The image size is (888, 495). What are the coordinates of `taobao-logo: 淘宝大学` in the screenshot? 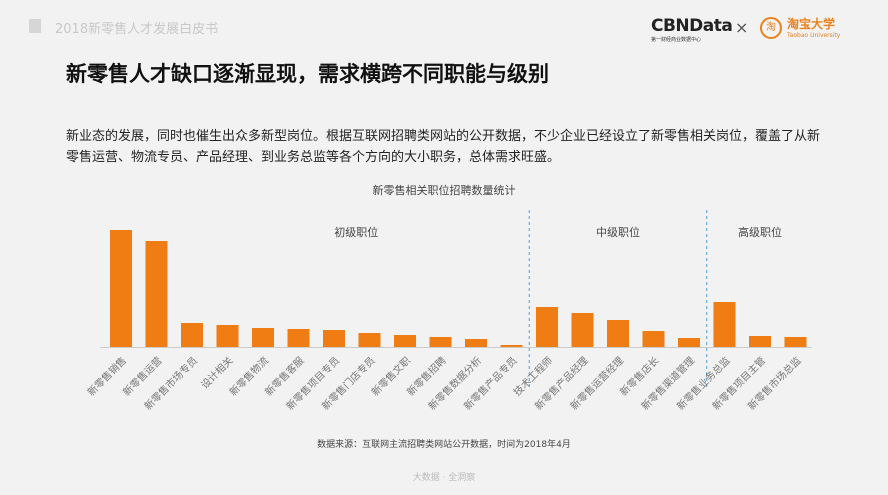 It's located at (811, 24).